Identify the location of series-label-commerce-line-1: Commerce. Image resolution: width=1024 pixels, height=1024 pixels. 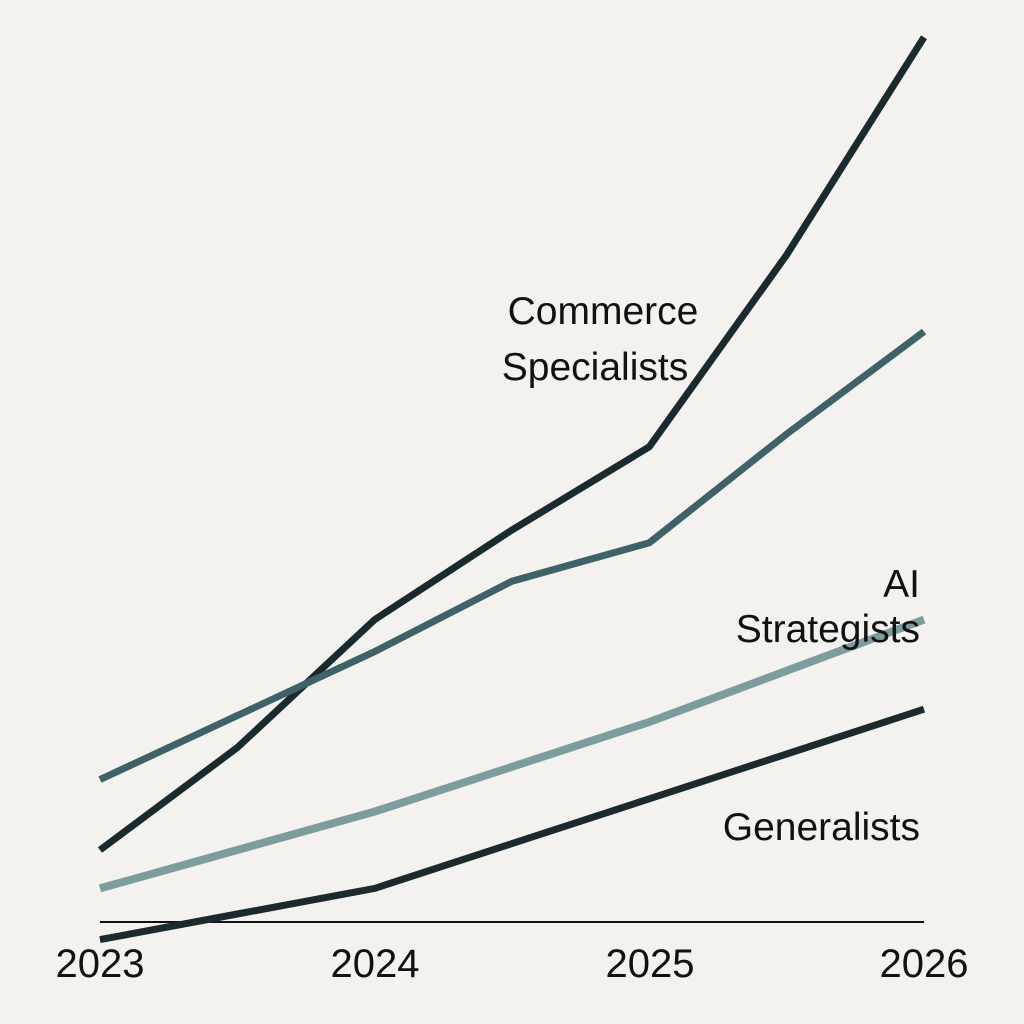
(603, 311).